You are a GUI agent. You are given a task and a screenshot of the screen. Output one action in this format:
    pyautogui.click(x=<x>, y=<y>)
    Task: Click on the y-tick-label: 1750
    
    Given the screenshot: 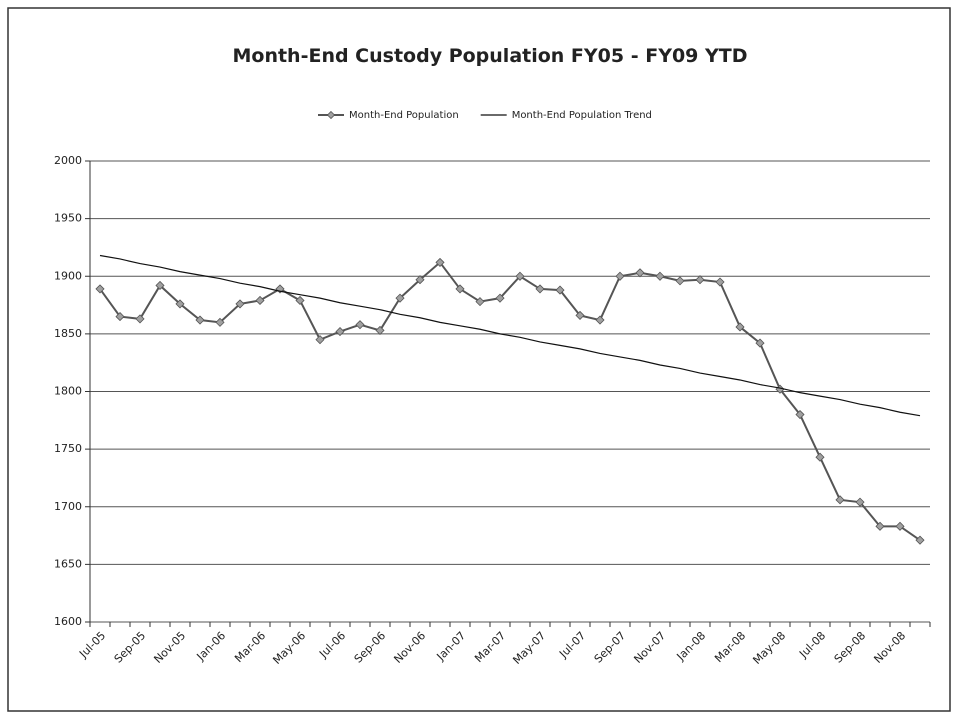 What is the action you would take?
    pyautogui.click(x=68, y=448)
    